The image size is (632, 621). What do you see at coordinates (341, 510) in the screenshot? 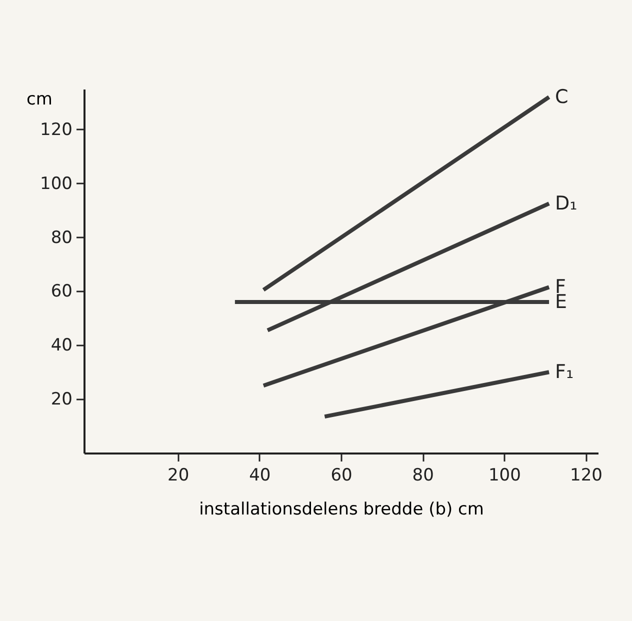
I see `x-axis-title: installationsdelens bredde (b) cm` at bounding box center [341, 510].